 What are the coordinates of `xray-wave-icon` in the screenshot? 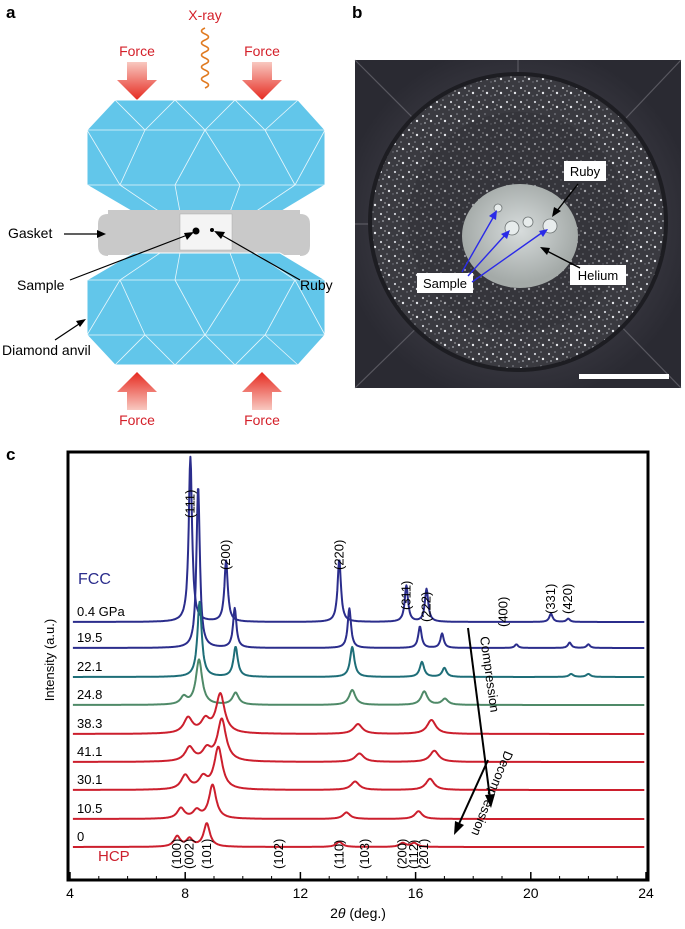 It's located at (205, 58).